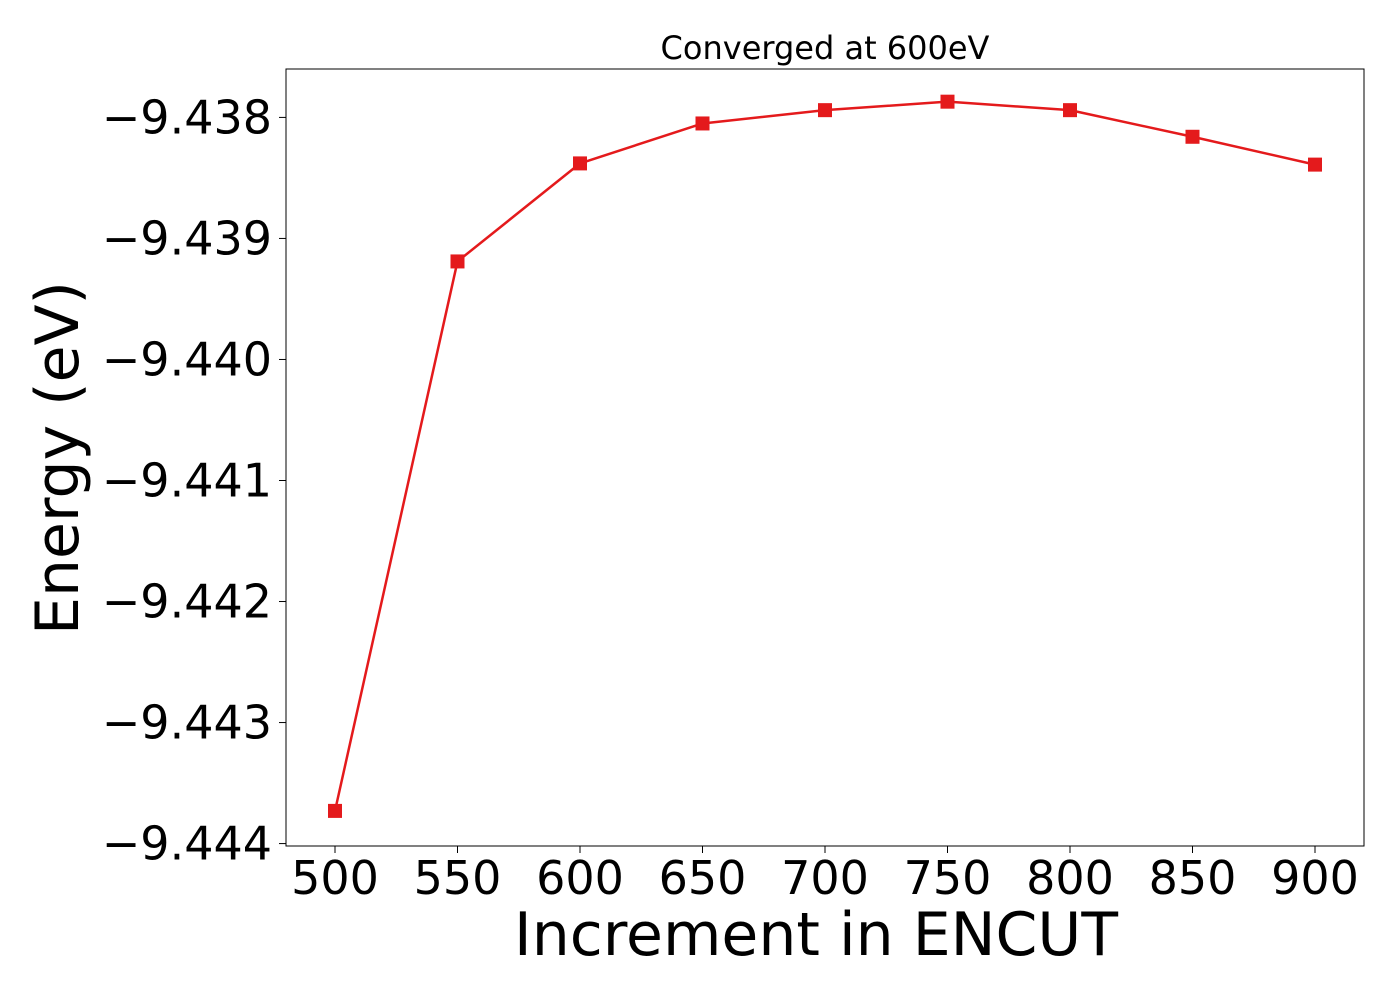 This screenshot has width=1400, height=1000. What do you see at coordinates (948, 878) in the screenshot?
I see `x-tick-label: 750` at bounding box center [948, 878].